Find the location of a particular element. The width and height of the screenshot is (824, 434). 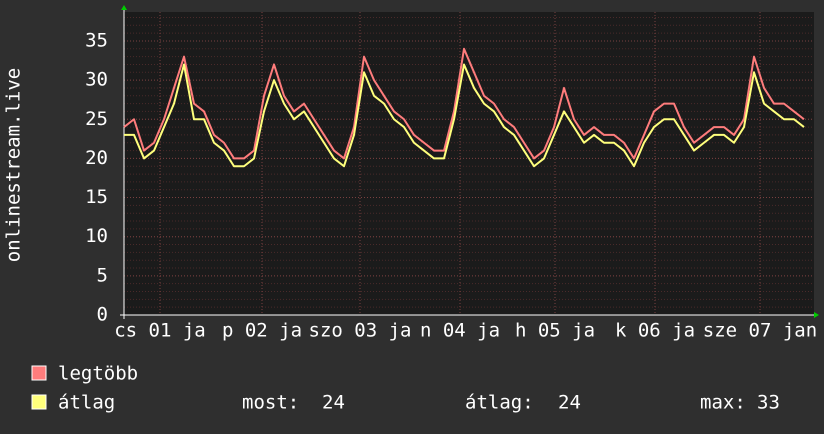

y-axis-label: onlinestream.live is located at coordinates (14, 165).